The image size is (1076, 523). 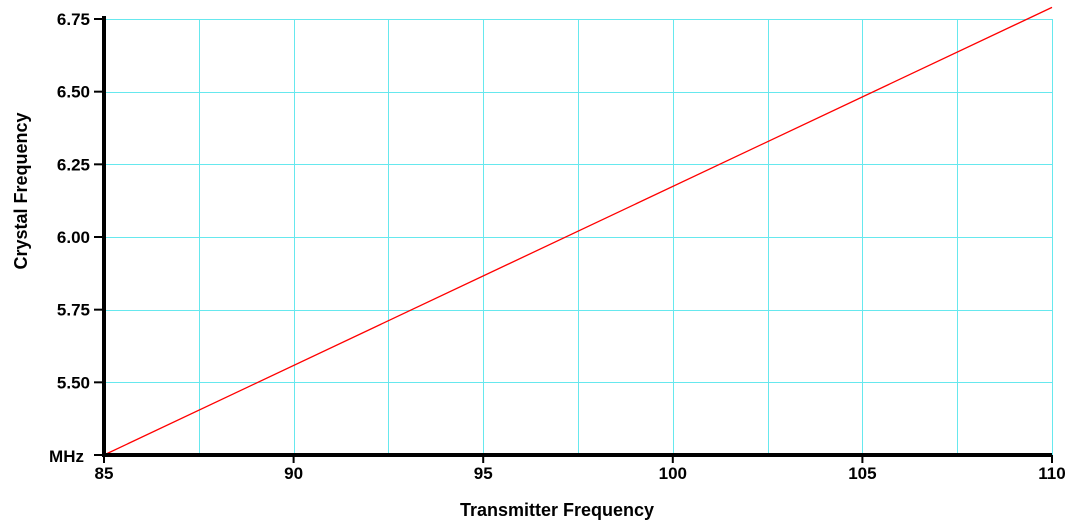 I want to click on y-tick-label: 6.00, so click(x=73, y=237).